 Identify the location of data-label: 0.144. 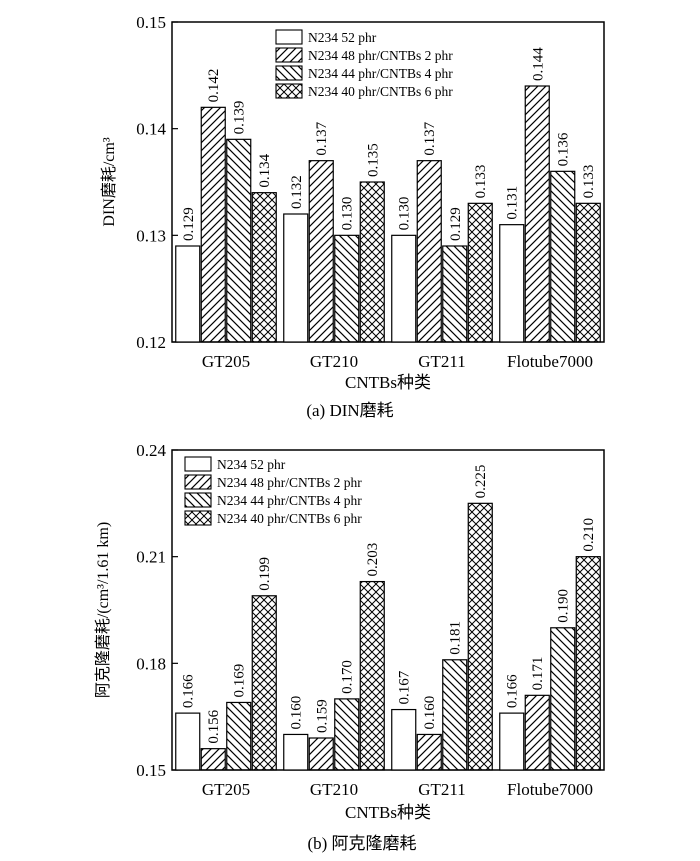
(538, 64).